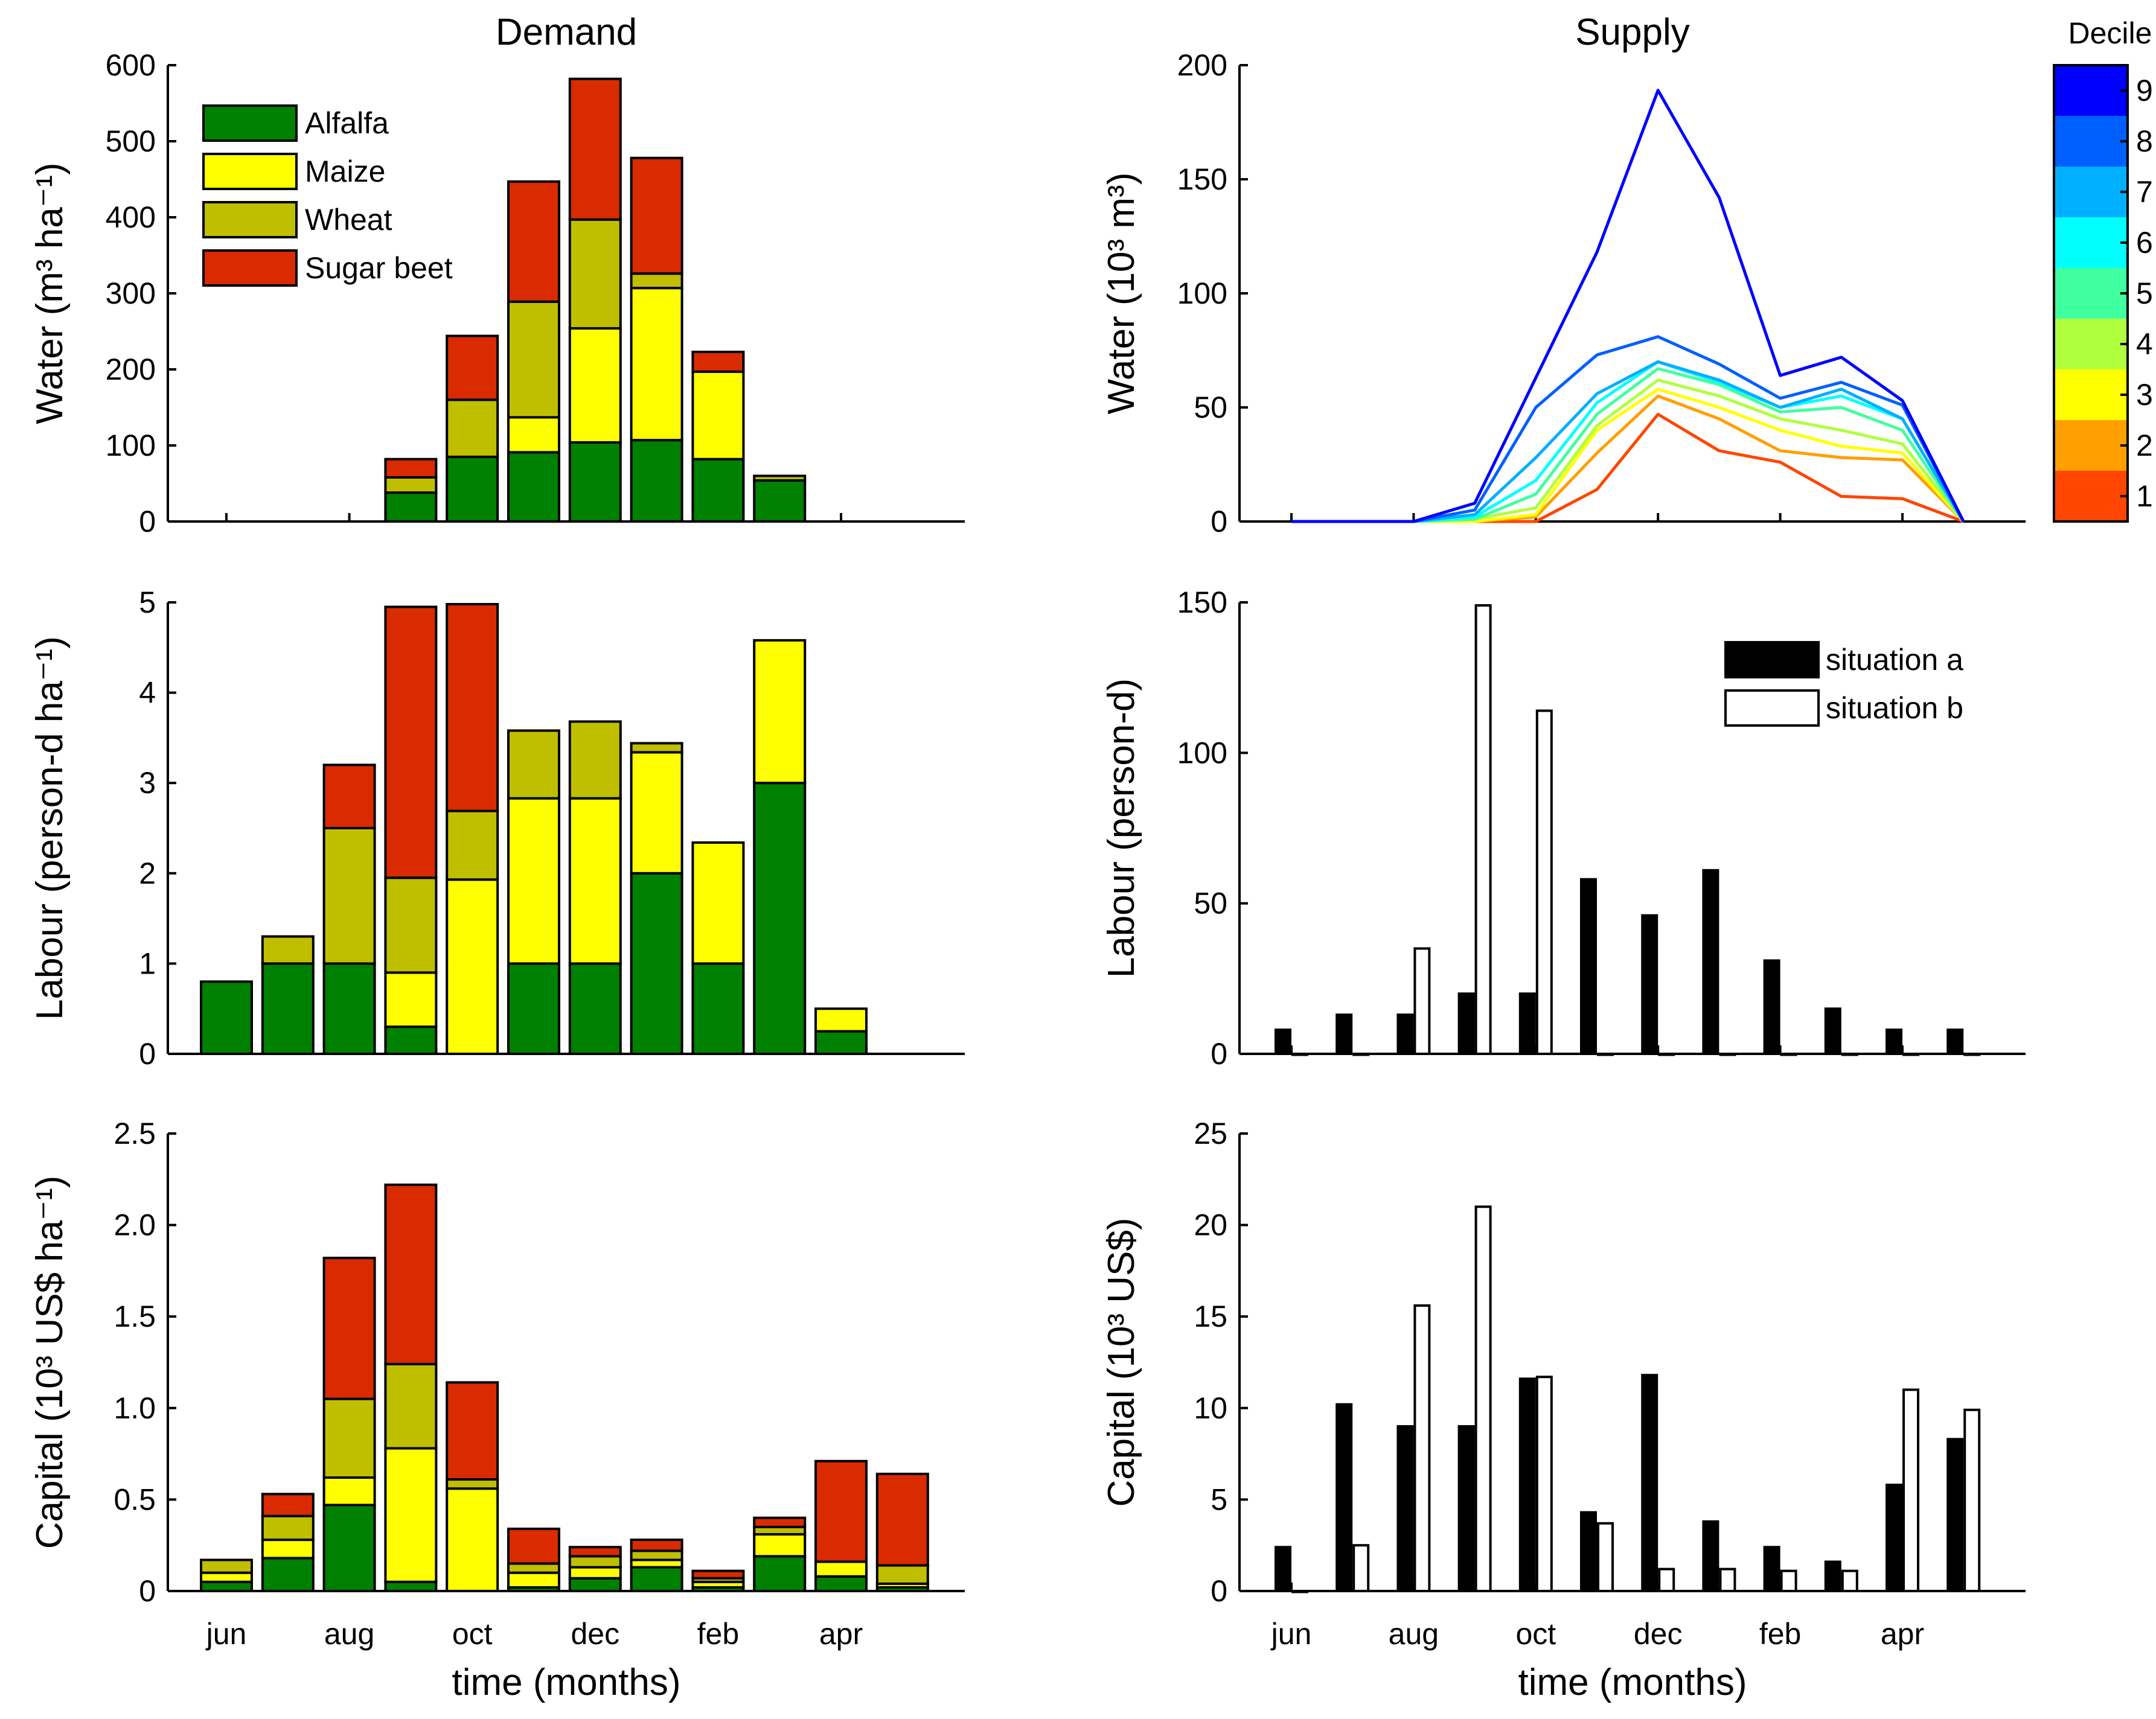  What do you see at coordinates (533, 881) in the screenshot?
I see `bar-segment-maize-nov` at bounding box center [533, 881].